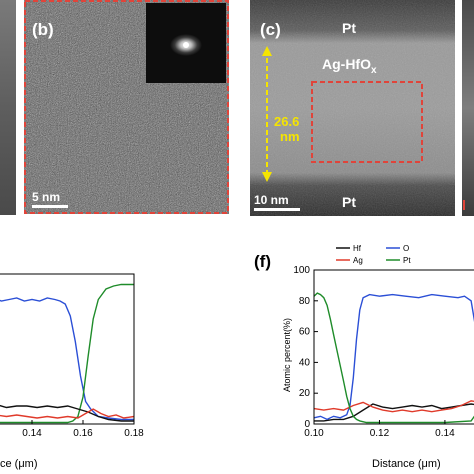 This screenshot has height=474, width=474. Describe the element at coordinates (349, 202) in the screenshot. I see `bottom-pt-label: Pt` at that location.